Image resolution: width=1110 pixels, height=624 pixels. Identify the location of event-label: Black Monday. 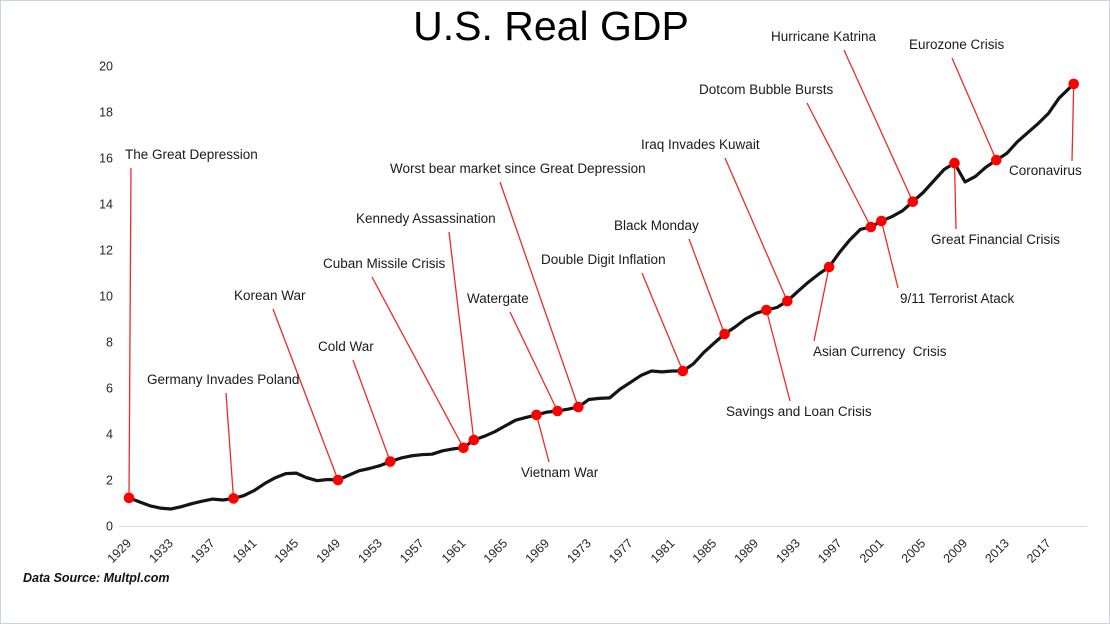
(656, 225).